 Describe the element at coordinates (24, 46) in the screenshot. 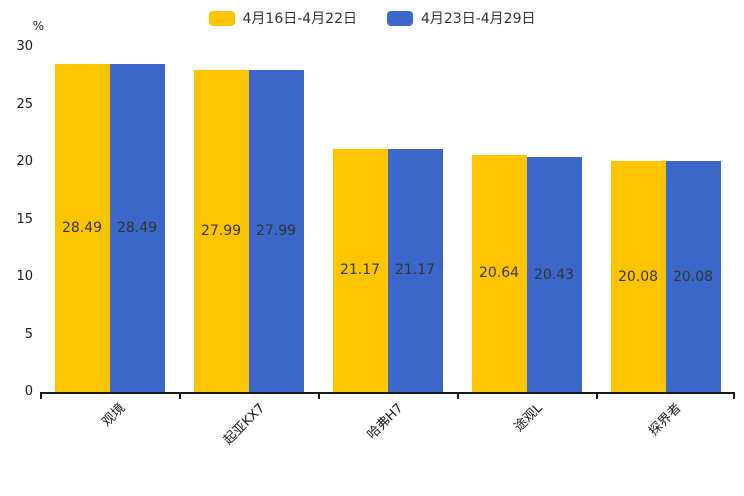

I see `y-tick-label: 30` at that location.